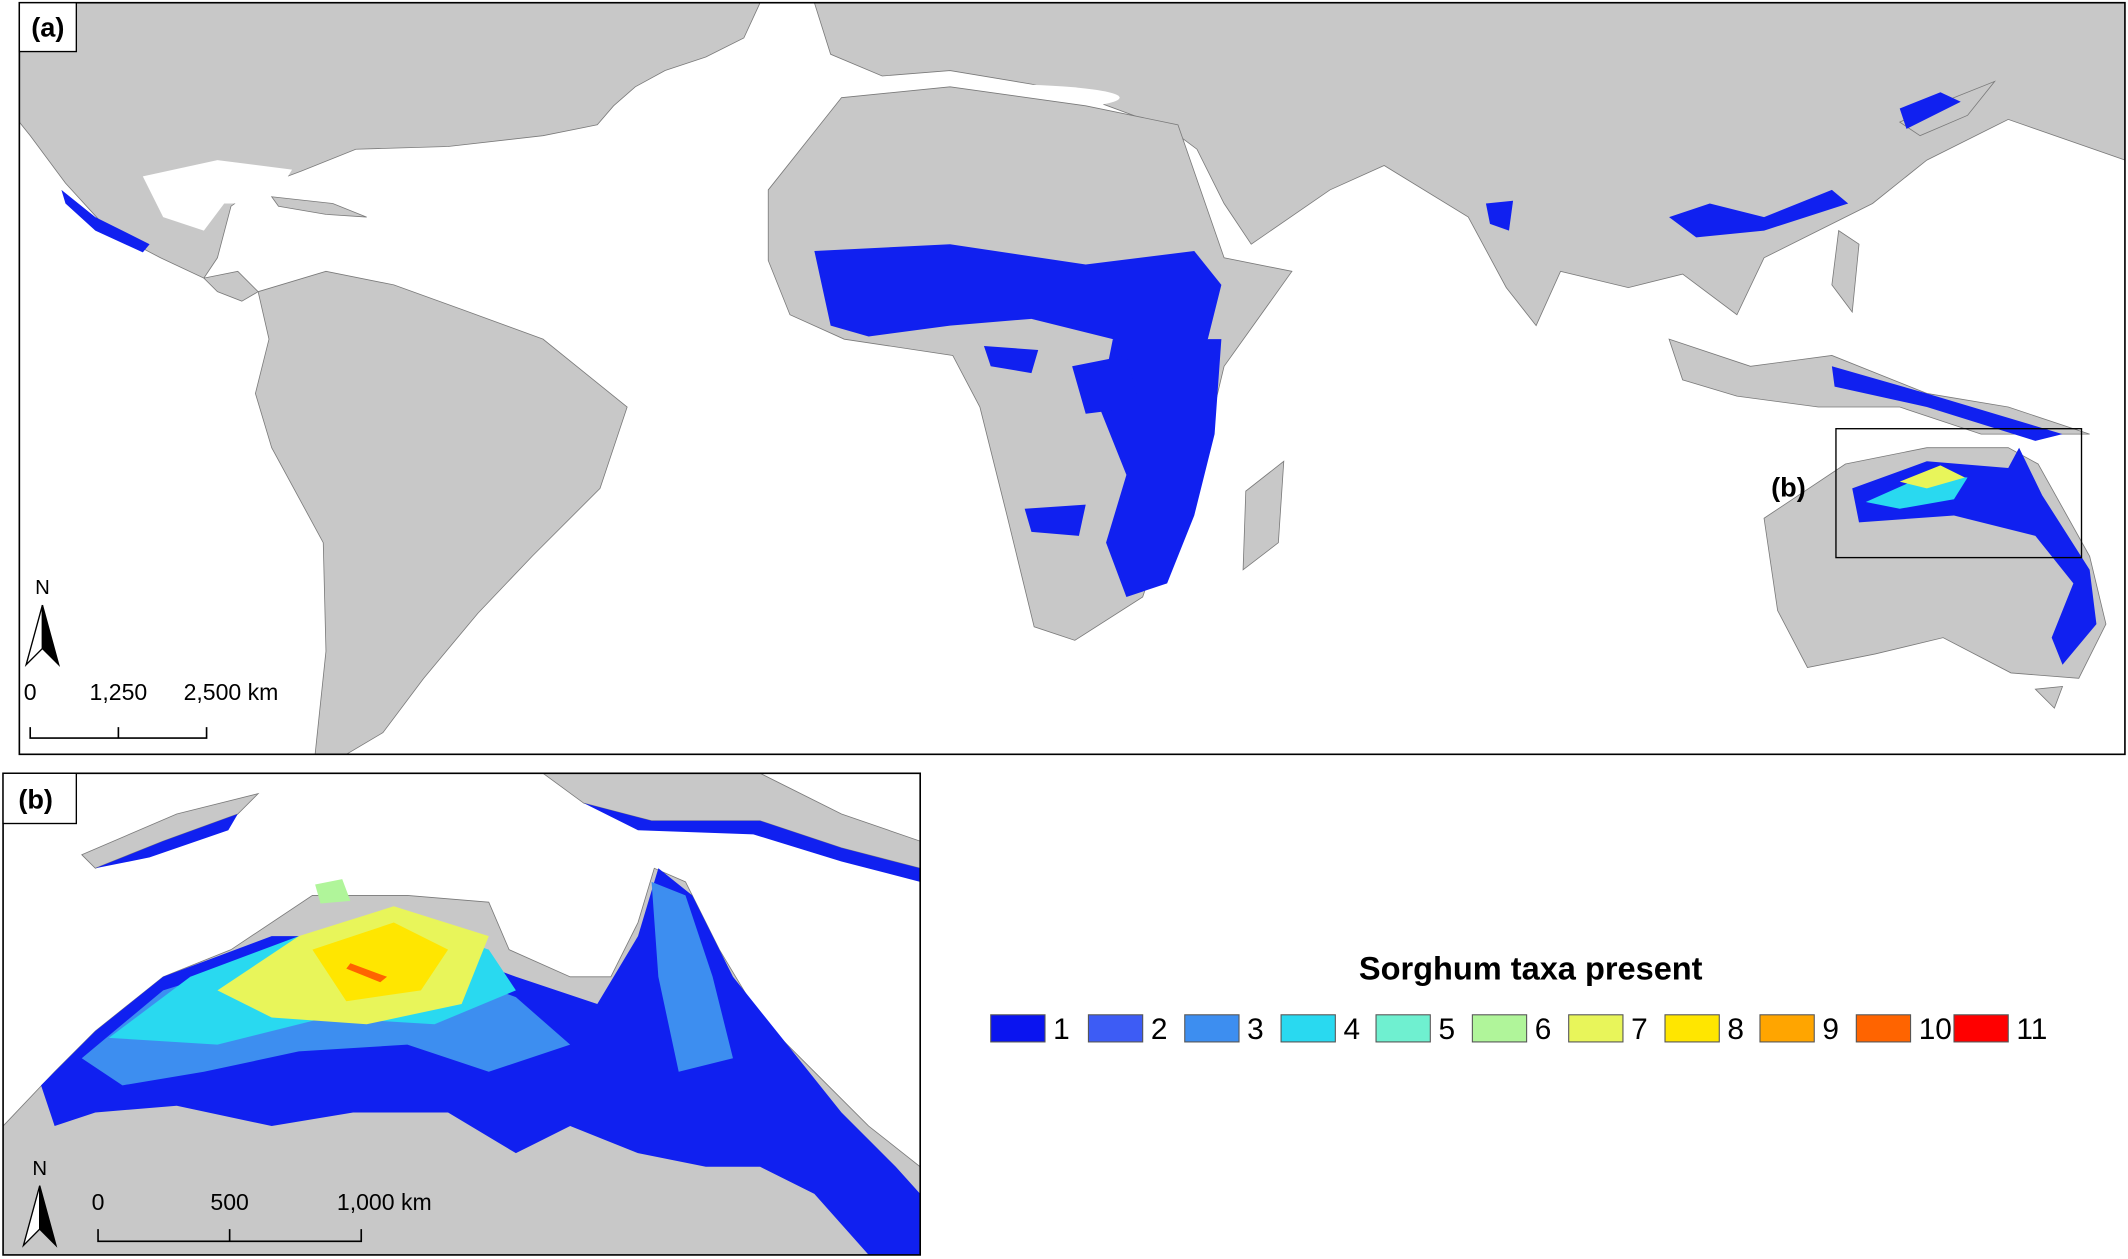 This screenshot has width=2128, height=1259. Describe the element at coordinates (1055, 520) in the screenshot. I see `southern-africa-presence` at that location.